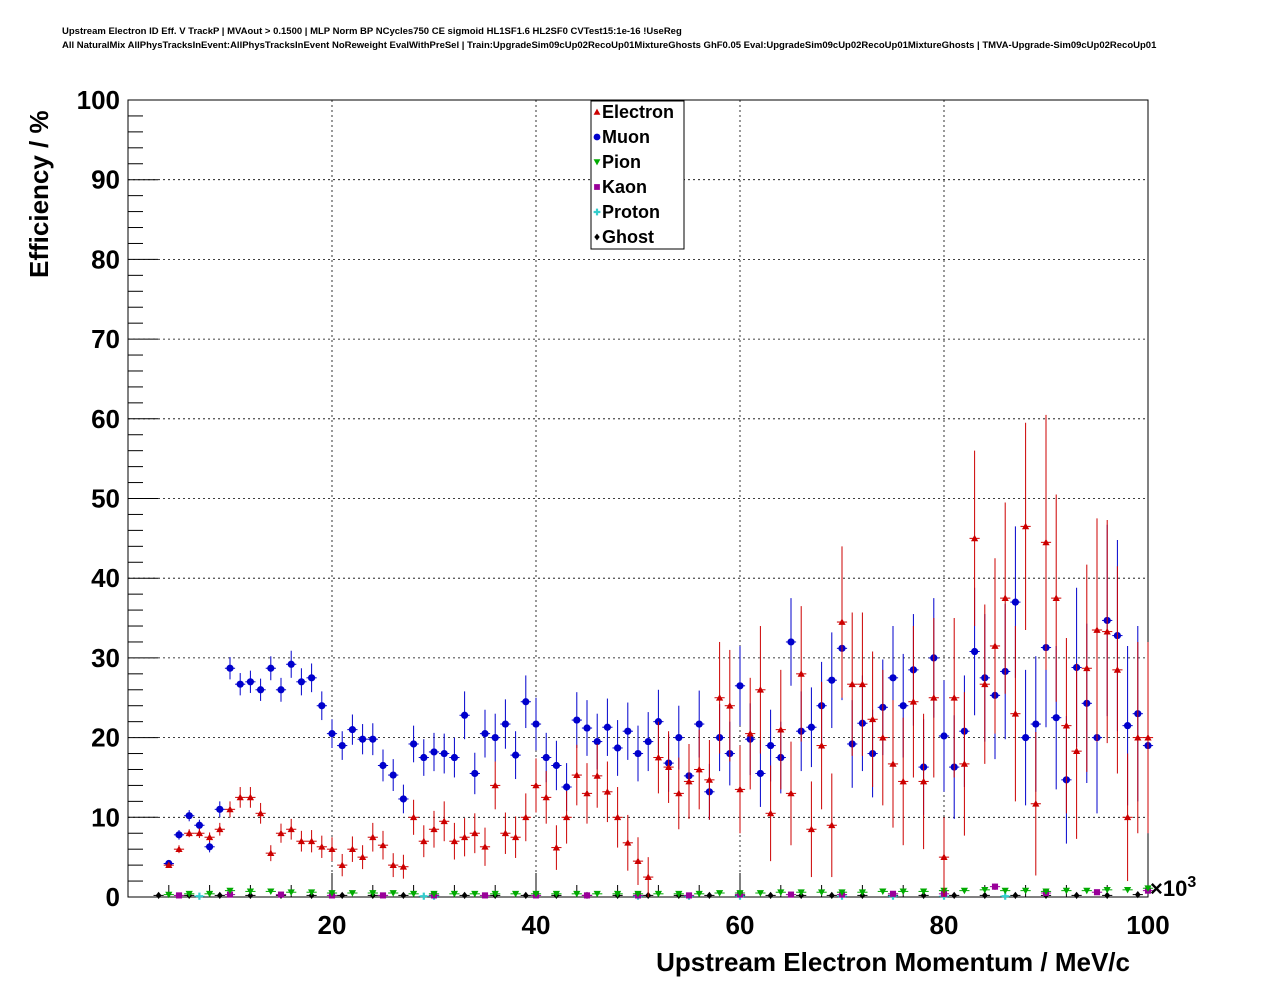  I want to click on y-tick-label: 20, so click(105, 738).